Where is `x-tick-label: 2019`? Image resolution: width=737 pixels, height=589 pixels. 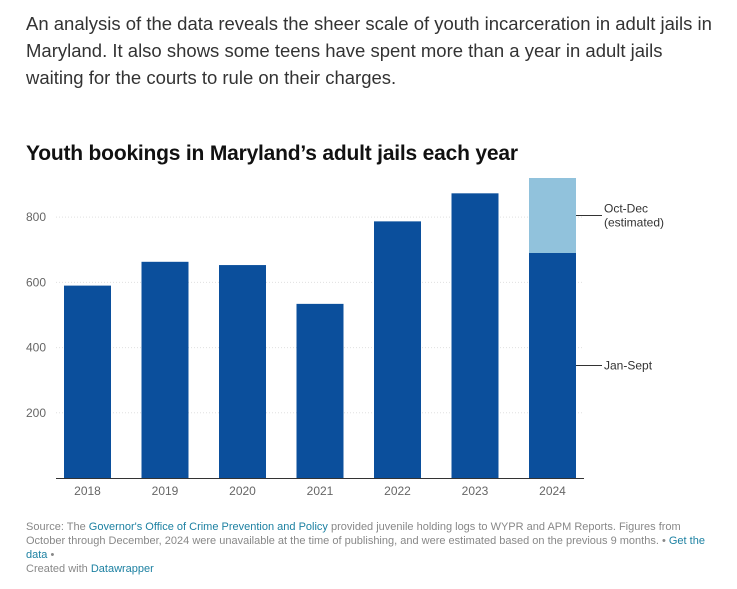
x-tick-label: 2019 is located at coordinates (165, 491).